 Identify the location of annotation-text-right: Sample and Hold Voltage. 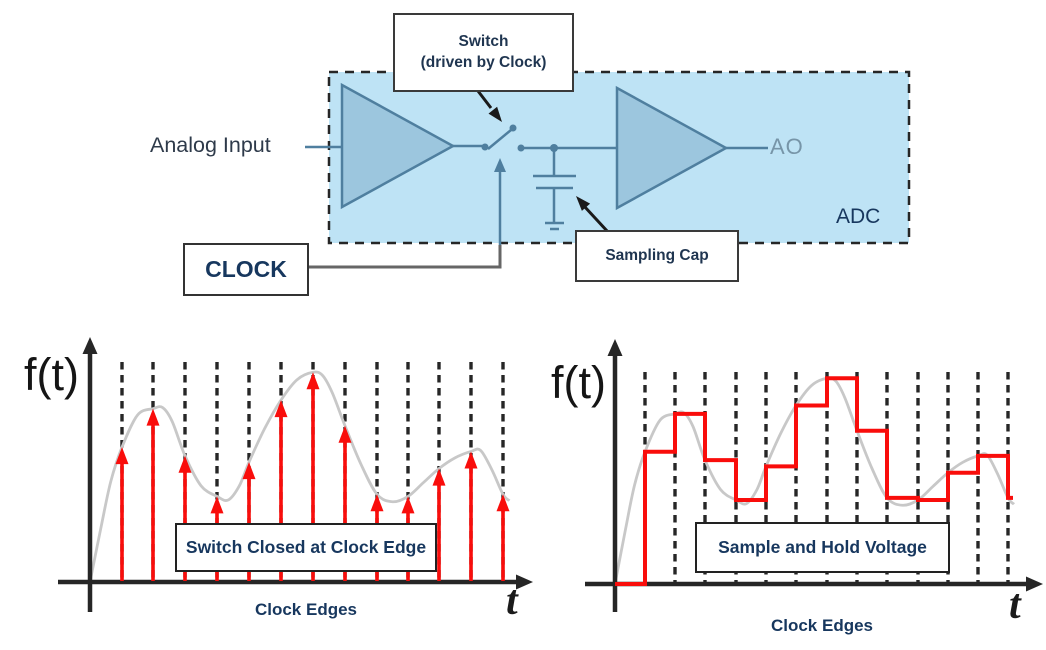
(822, 547).